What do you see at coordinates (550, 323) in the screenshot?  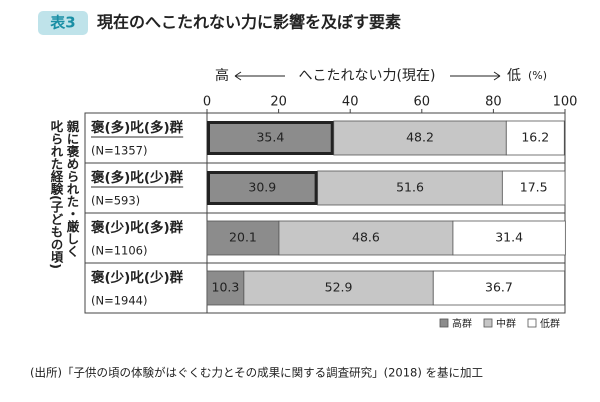 I see `legend-label: 低群` at bounding box center [550, 323].